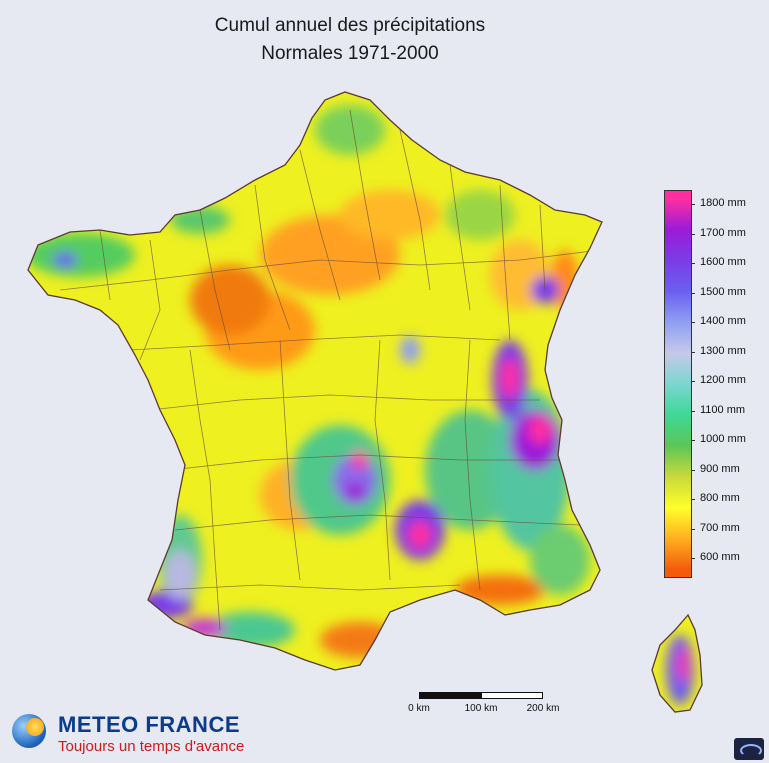  Describe the element at coordinates (350, 53) in the screenshot. I see `title-line-2: Normales 1971-2000` at that location.